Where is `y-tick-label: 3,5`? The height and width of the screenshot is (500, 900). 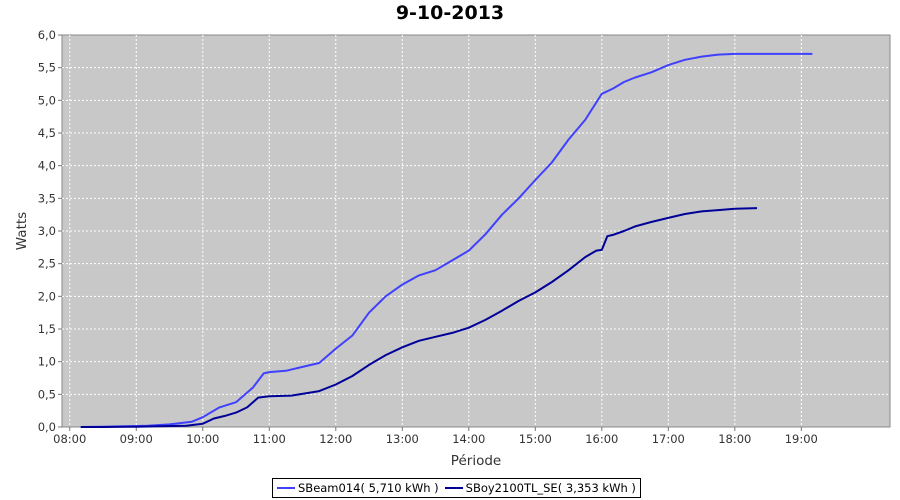 y-tick-label: 3,5 is located at coordinates (47, 198).